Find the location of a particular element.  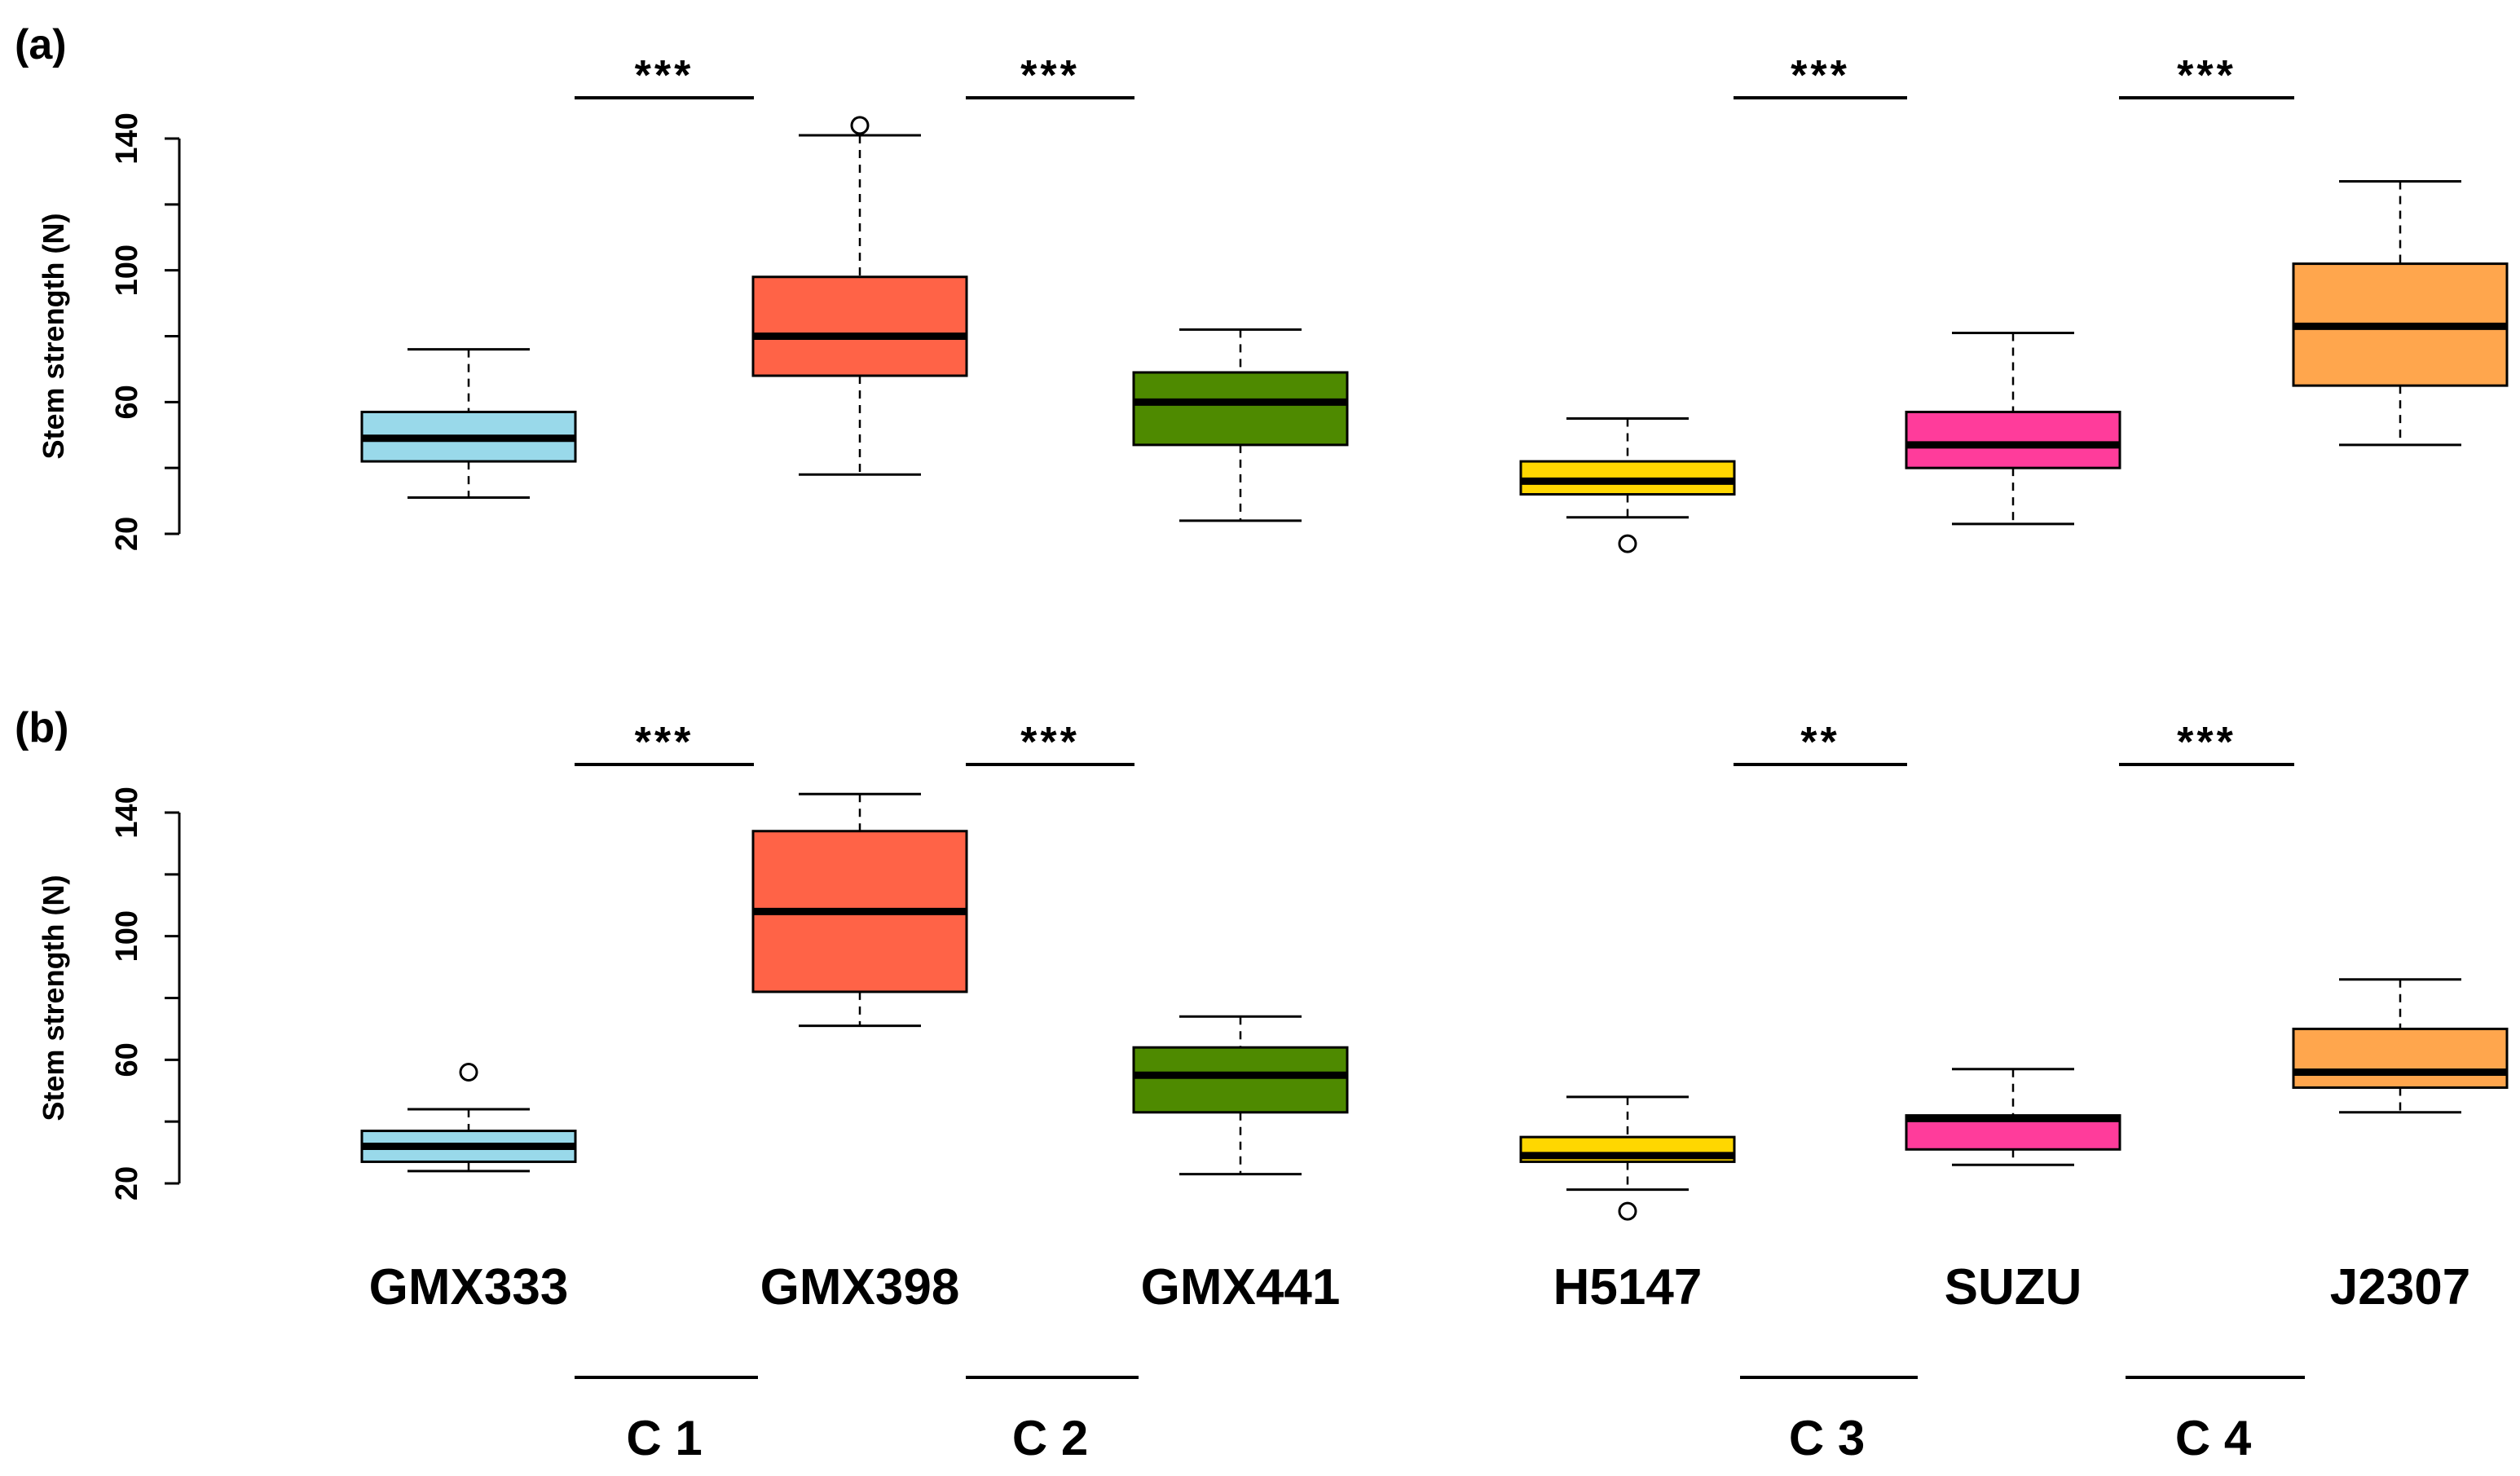

cross-label: C 3 is located at coordinates (1827, 1438).